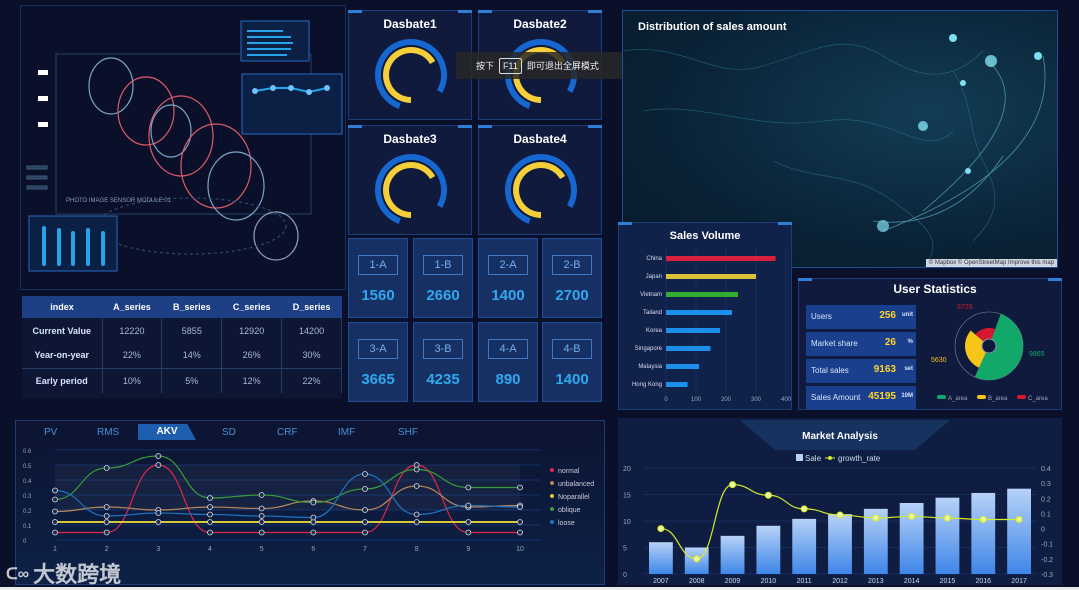  I want to click on kpi-label: 2-B, so click(572, 265).